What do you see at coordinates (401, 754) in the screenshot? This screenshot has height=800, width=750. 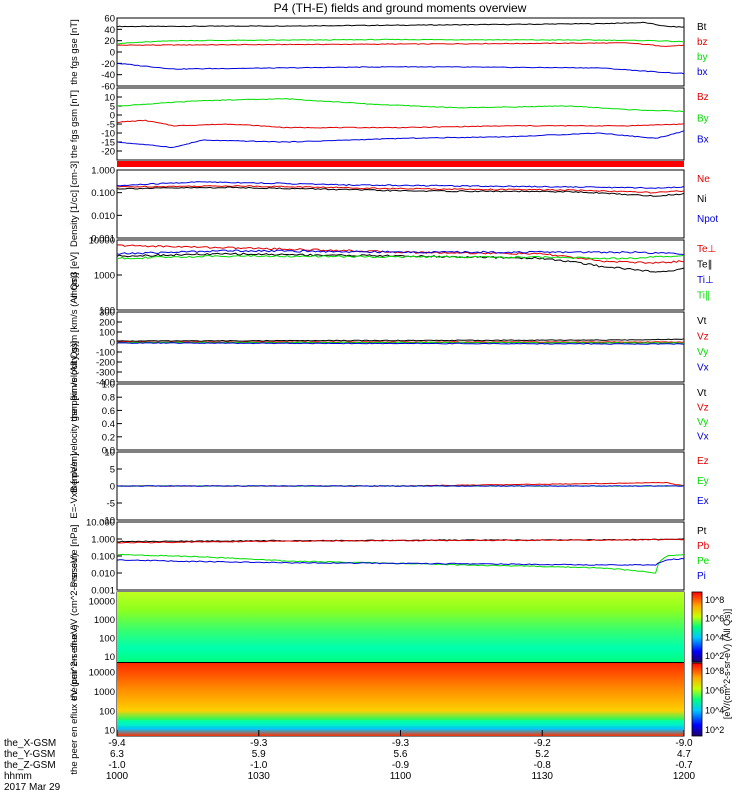 I see `footer-value-y: 5.6` at bounding box center [401, 754].